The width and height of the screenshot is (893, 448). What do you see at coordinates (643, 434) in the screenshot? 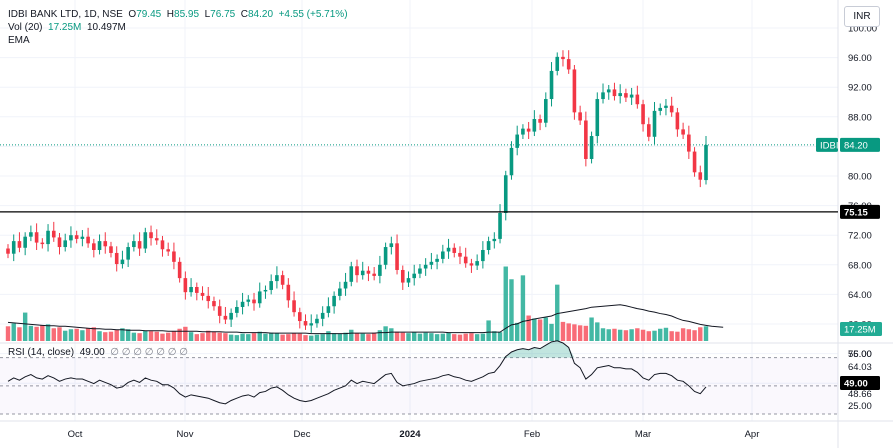
I see `time-tick-label: Mar` at bounding box center [643, 434].